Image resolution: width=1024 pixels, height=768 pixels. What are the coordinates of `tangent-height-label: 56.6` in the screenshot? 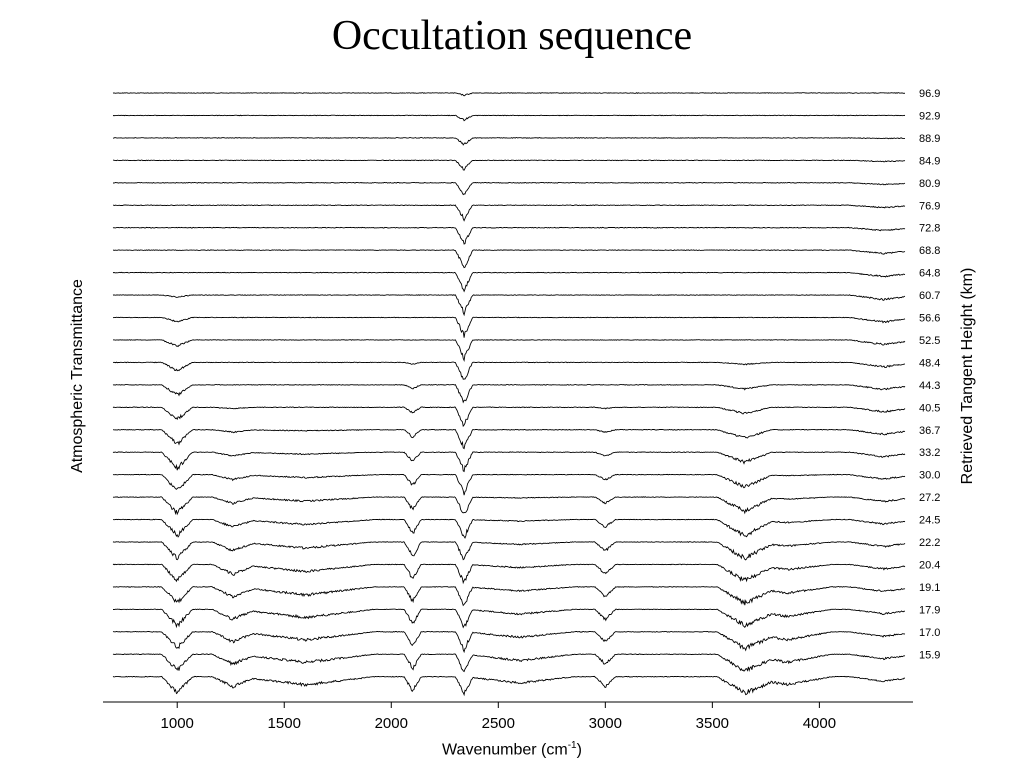 It's located at (929, 319).